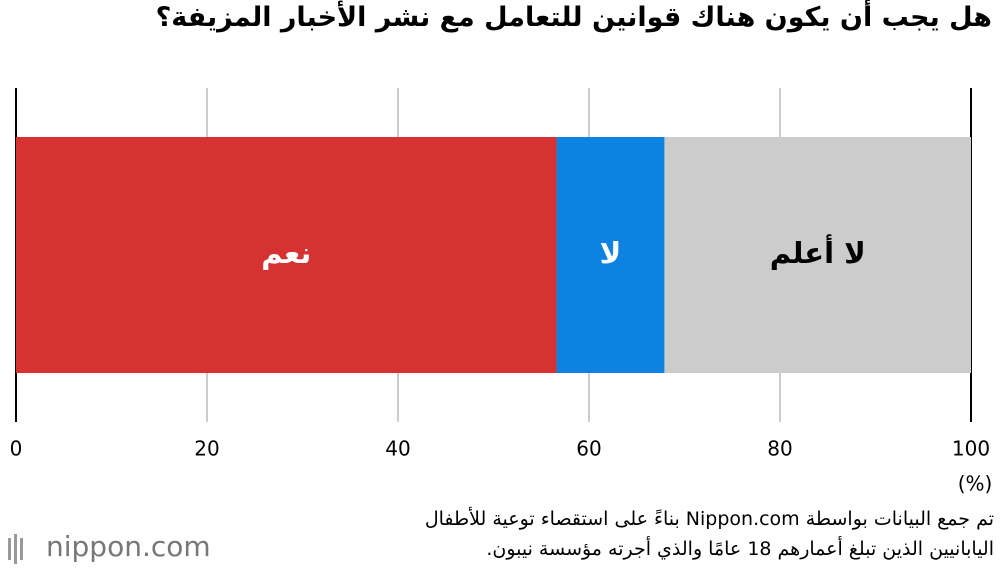 Image resolution: width=1000 pixels, height=570 pixels. I want to click on segment-label: نعم, so click(286, 253).